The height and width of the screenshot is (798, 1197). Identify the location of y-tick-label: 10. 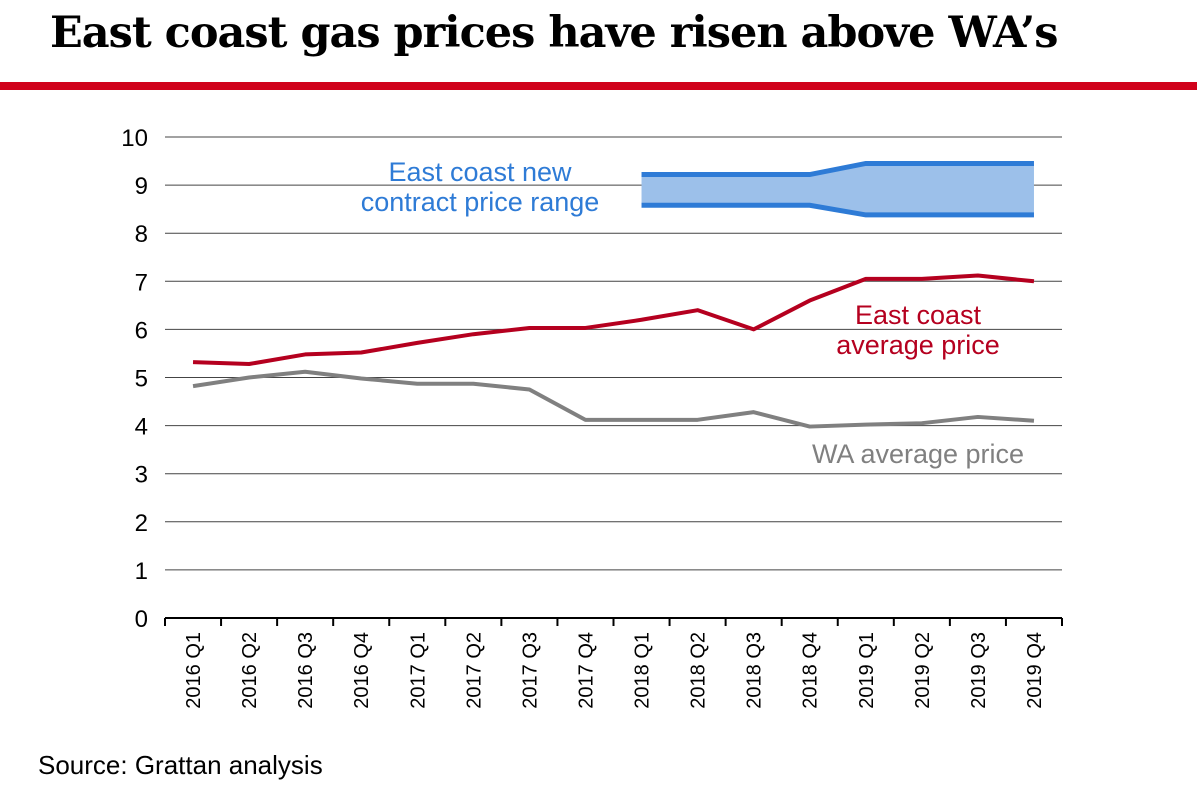
(134, 138).